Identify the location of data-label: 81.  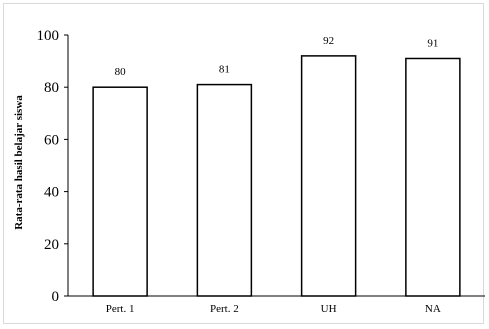
(224, 70).